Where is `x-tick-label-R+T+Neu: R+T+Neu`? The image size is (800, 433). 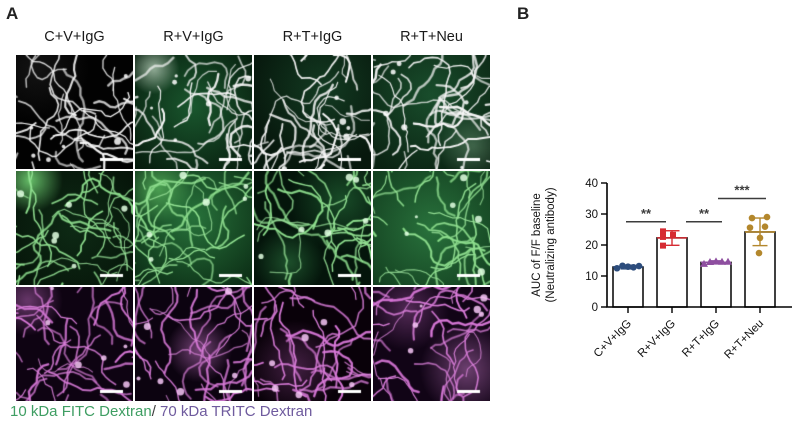 x-tick-label-R+T+Neu: R+T+Neu is located at coordinates (744, 340).